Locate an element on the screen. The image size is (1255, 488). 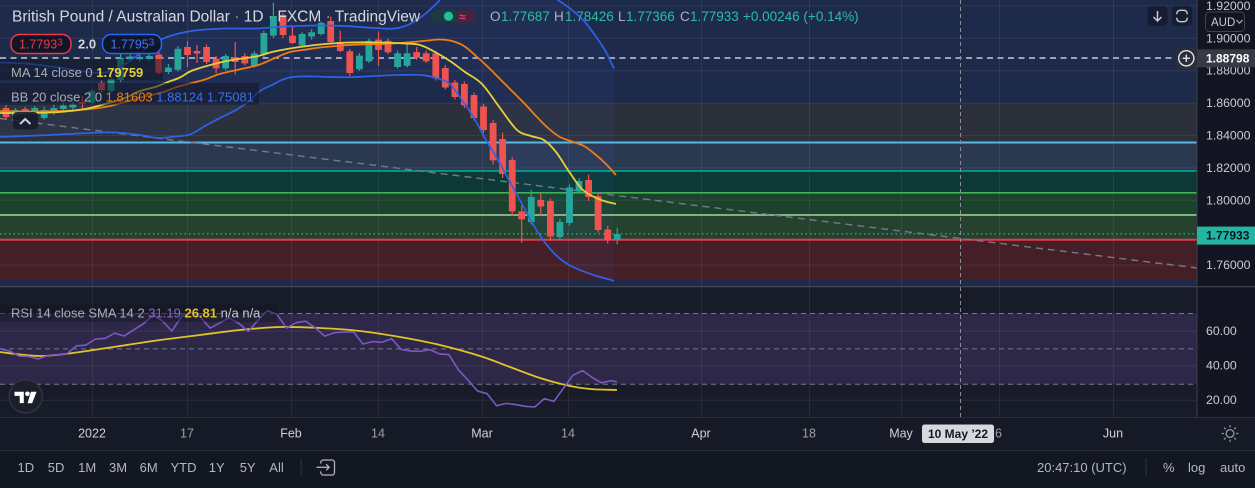
svg-text: May is located at coordinates (901, 434).